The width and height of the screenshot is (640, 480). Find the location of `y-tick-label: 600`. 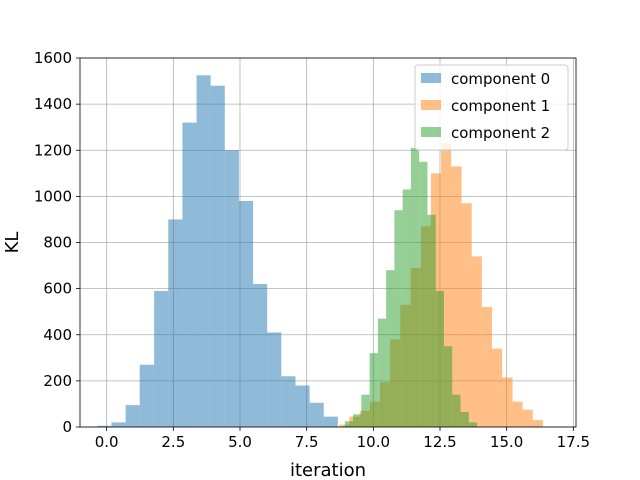

y-tick-label: 600 is located at coordinates (57, 289).